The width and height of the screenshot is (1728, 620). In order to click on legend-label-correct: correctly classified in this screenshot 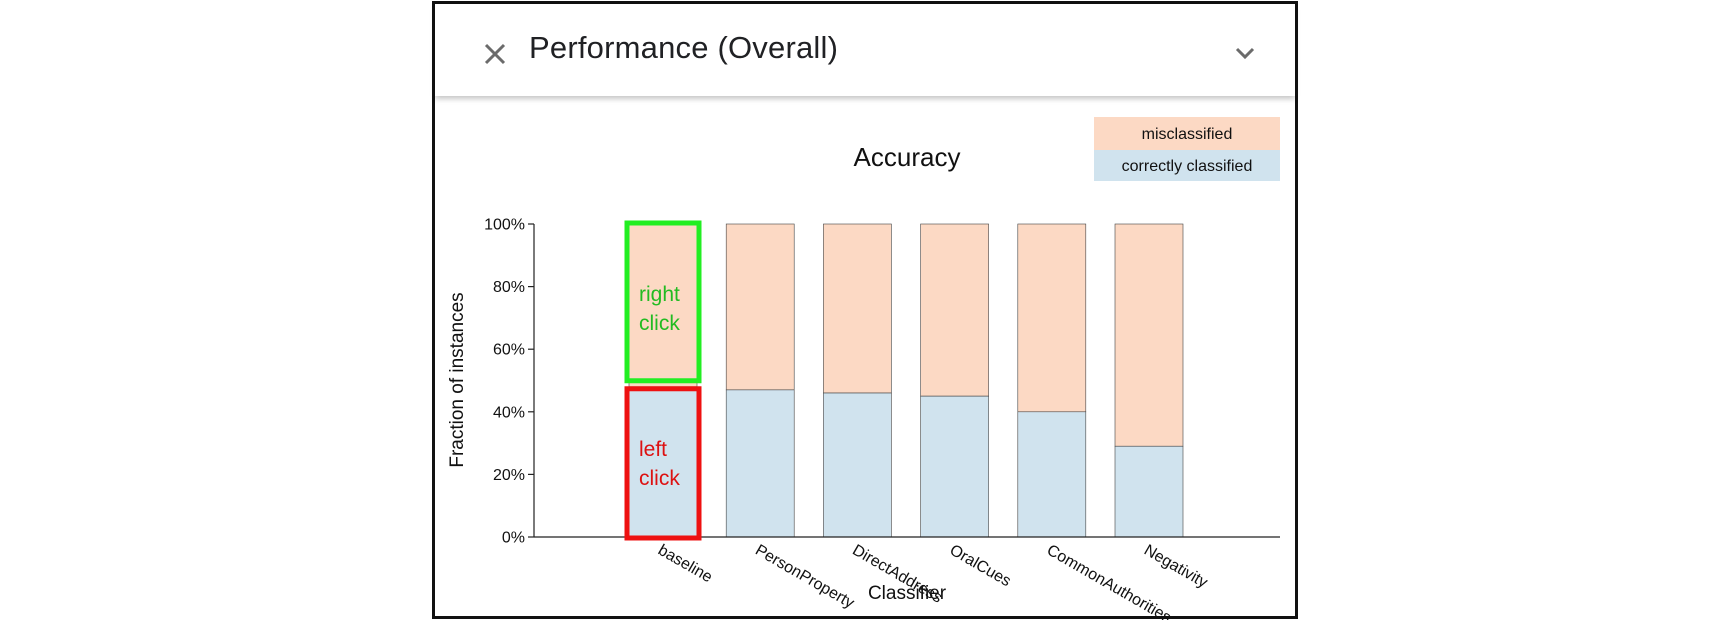, I will do `click(1187, 166)`.